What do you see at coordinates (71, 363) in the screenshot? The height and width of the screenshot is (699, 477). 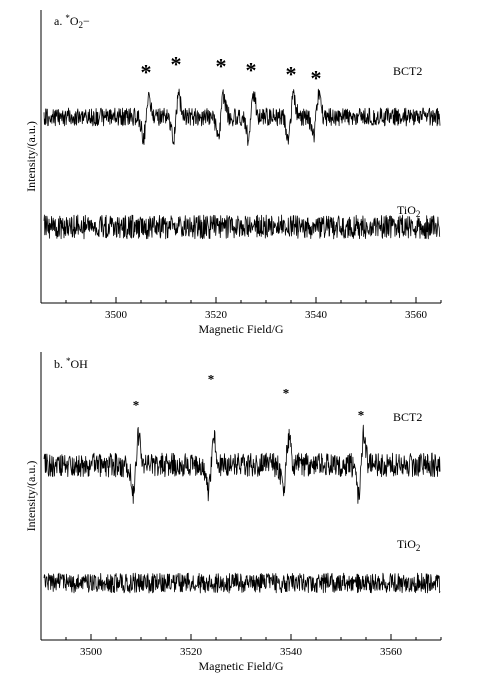 I see `panel-label: b. *OH` at bounding box center [71, 363].